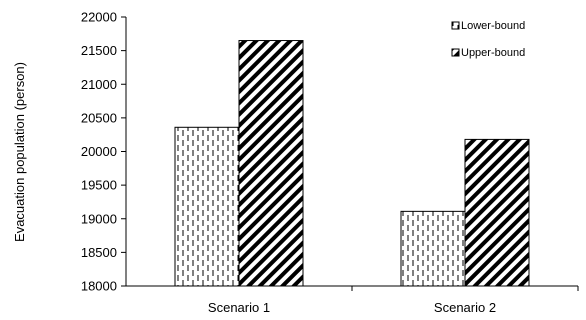 This screenshot has width=586, height=320. What do you see at coordinates (99, 286) in the screenshot?
I see `y-tick-label: 18000` at bounding box center [99, 286].